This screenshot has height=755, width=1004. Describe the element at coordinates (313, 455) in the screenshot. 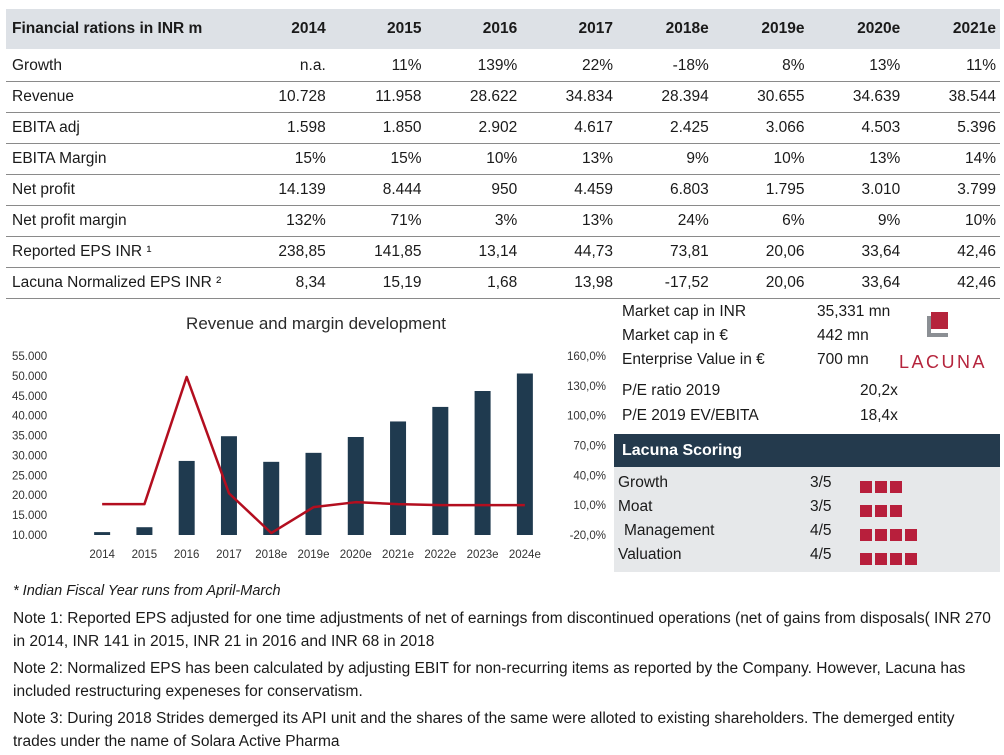

I see `margin-line` at that location.